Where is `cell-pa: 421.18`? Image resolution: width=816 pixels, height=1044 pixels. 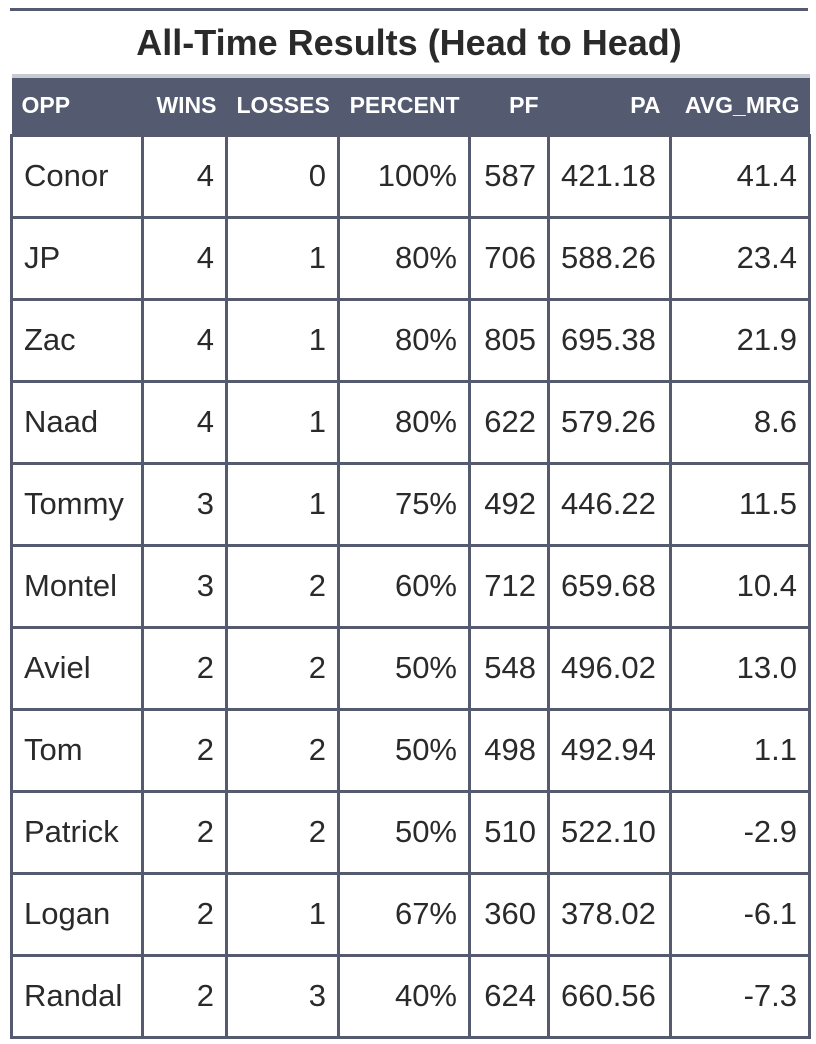
cell-pa: 421.18 is located at coordinates (609, 176).